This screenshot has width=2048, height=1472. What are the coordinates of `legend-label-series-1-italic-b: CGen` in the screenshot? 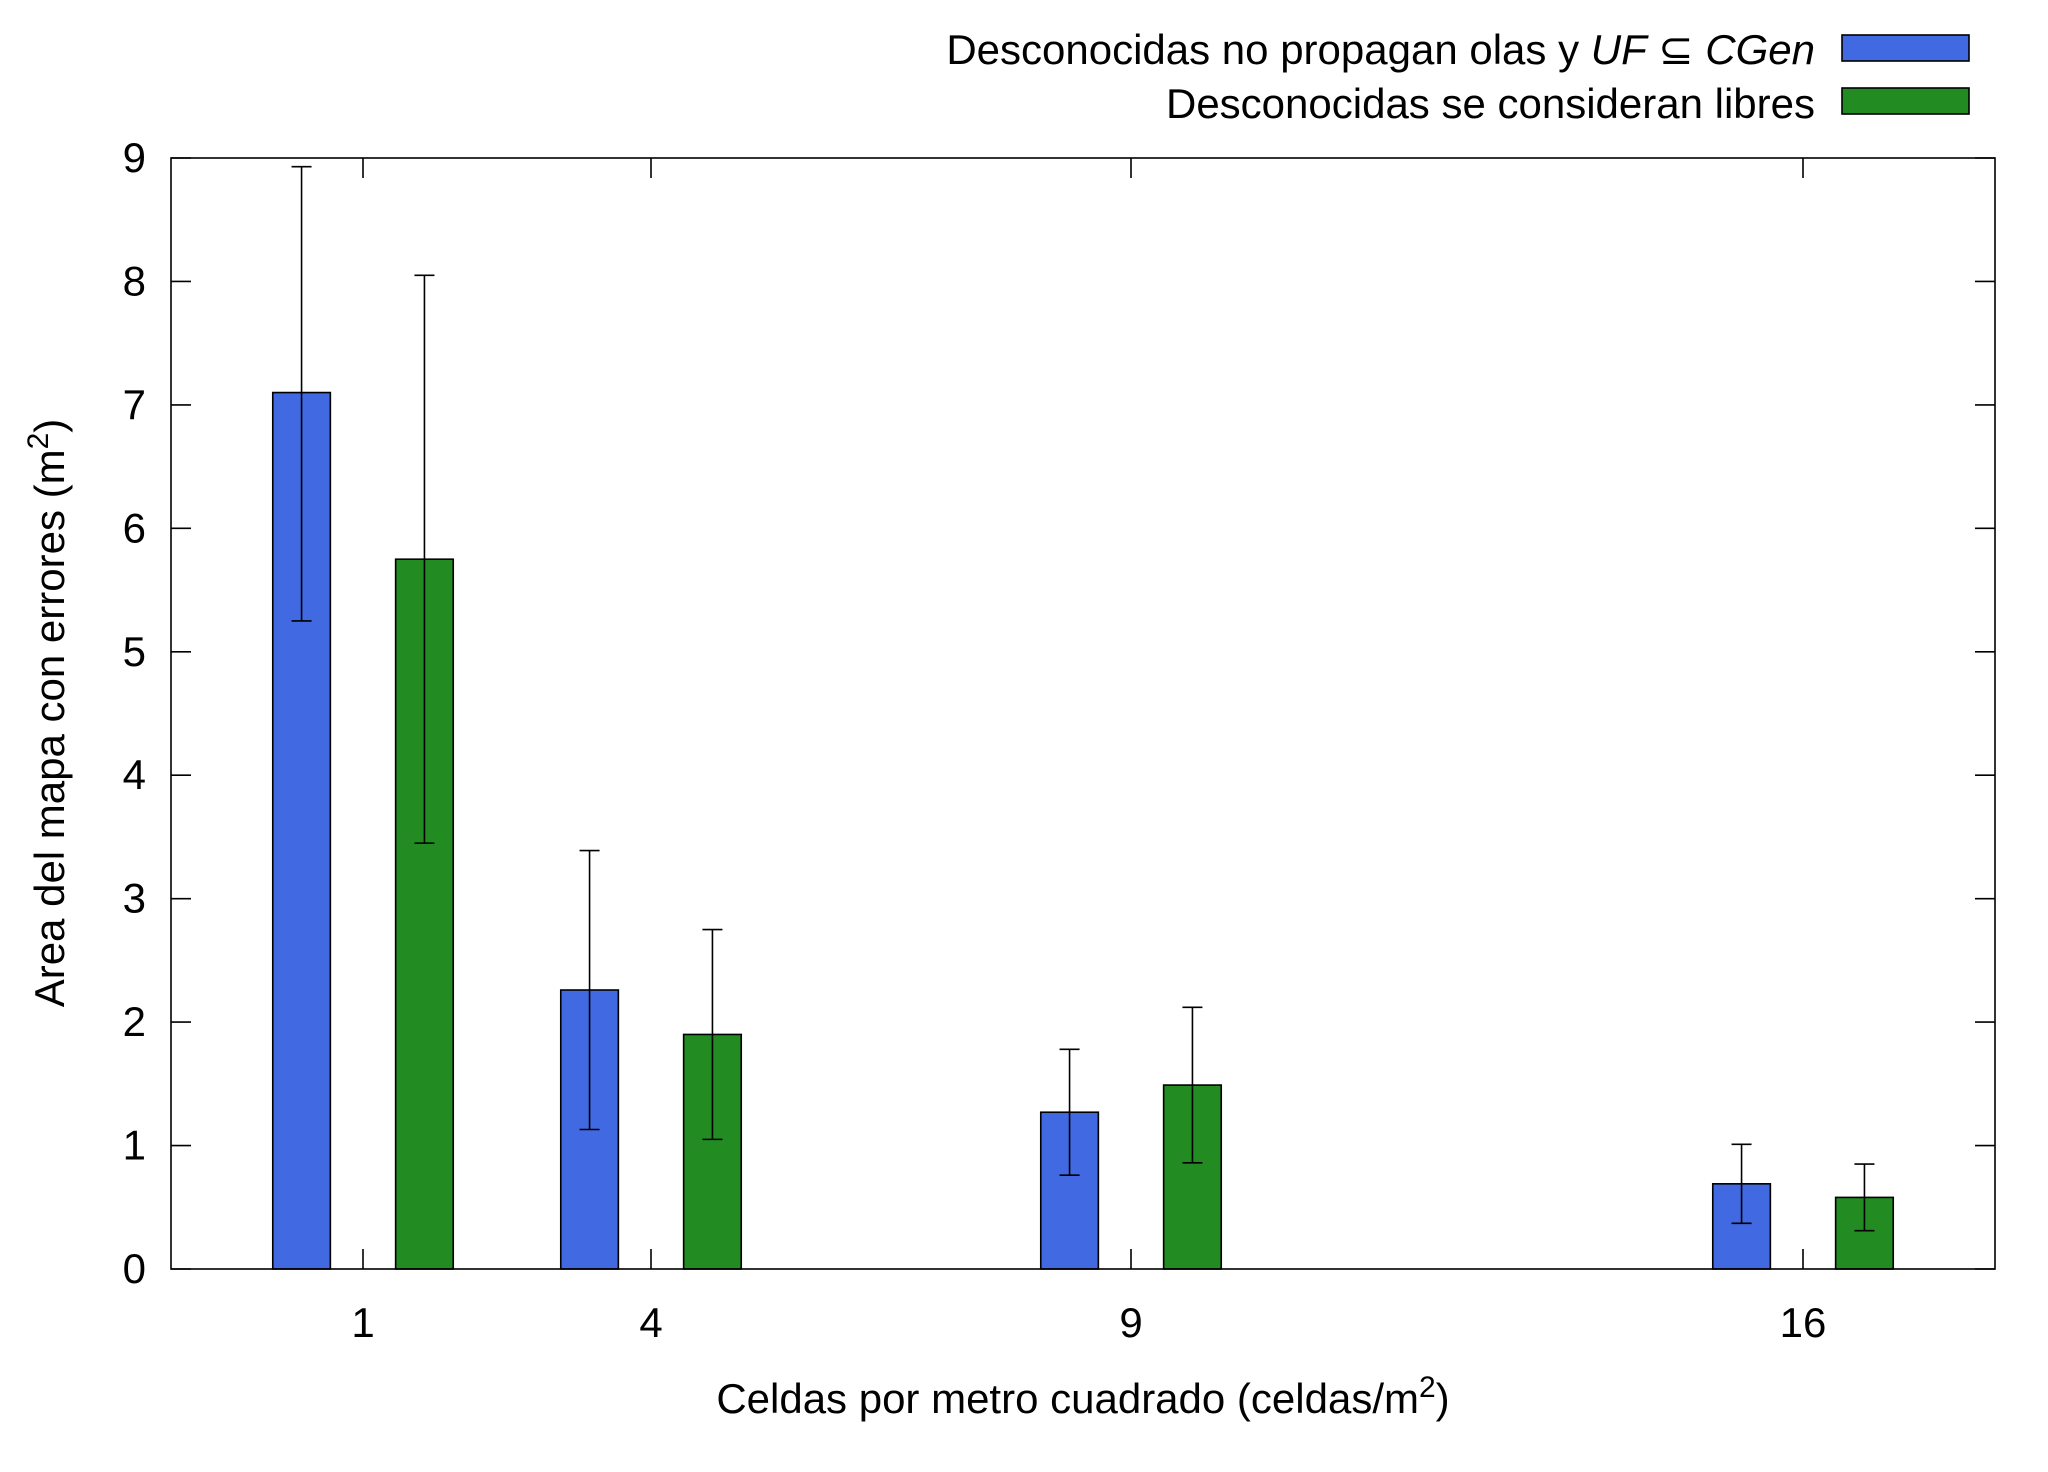 It's located at (1760, 49).